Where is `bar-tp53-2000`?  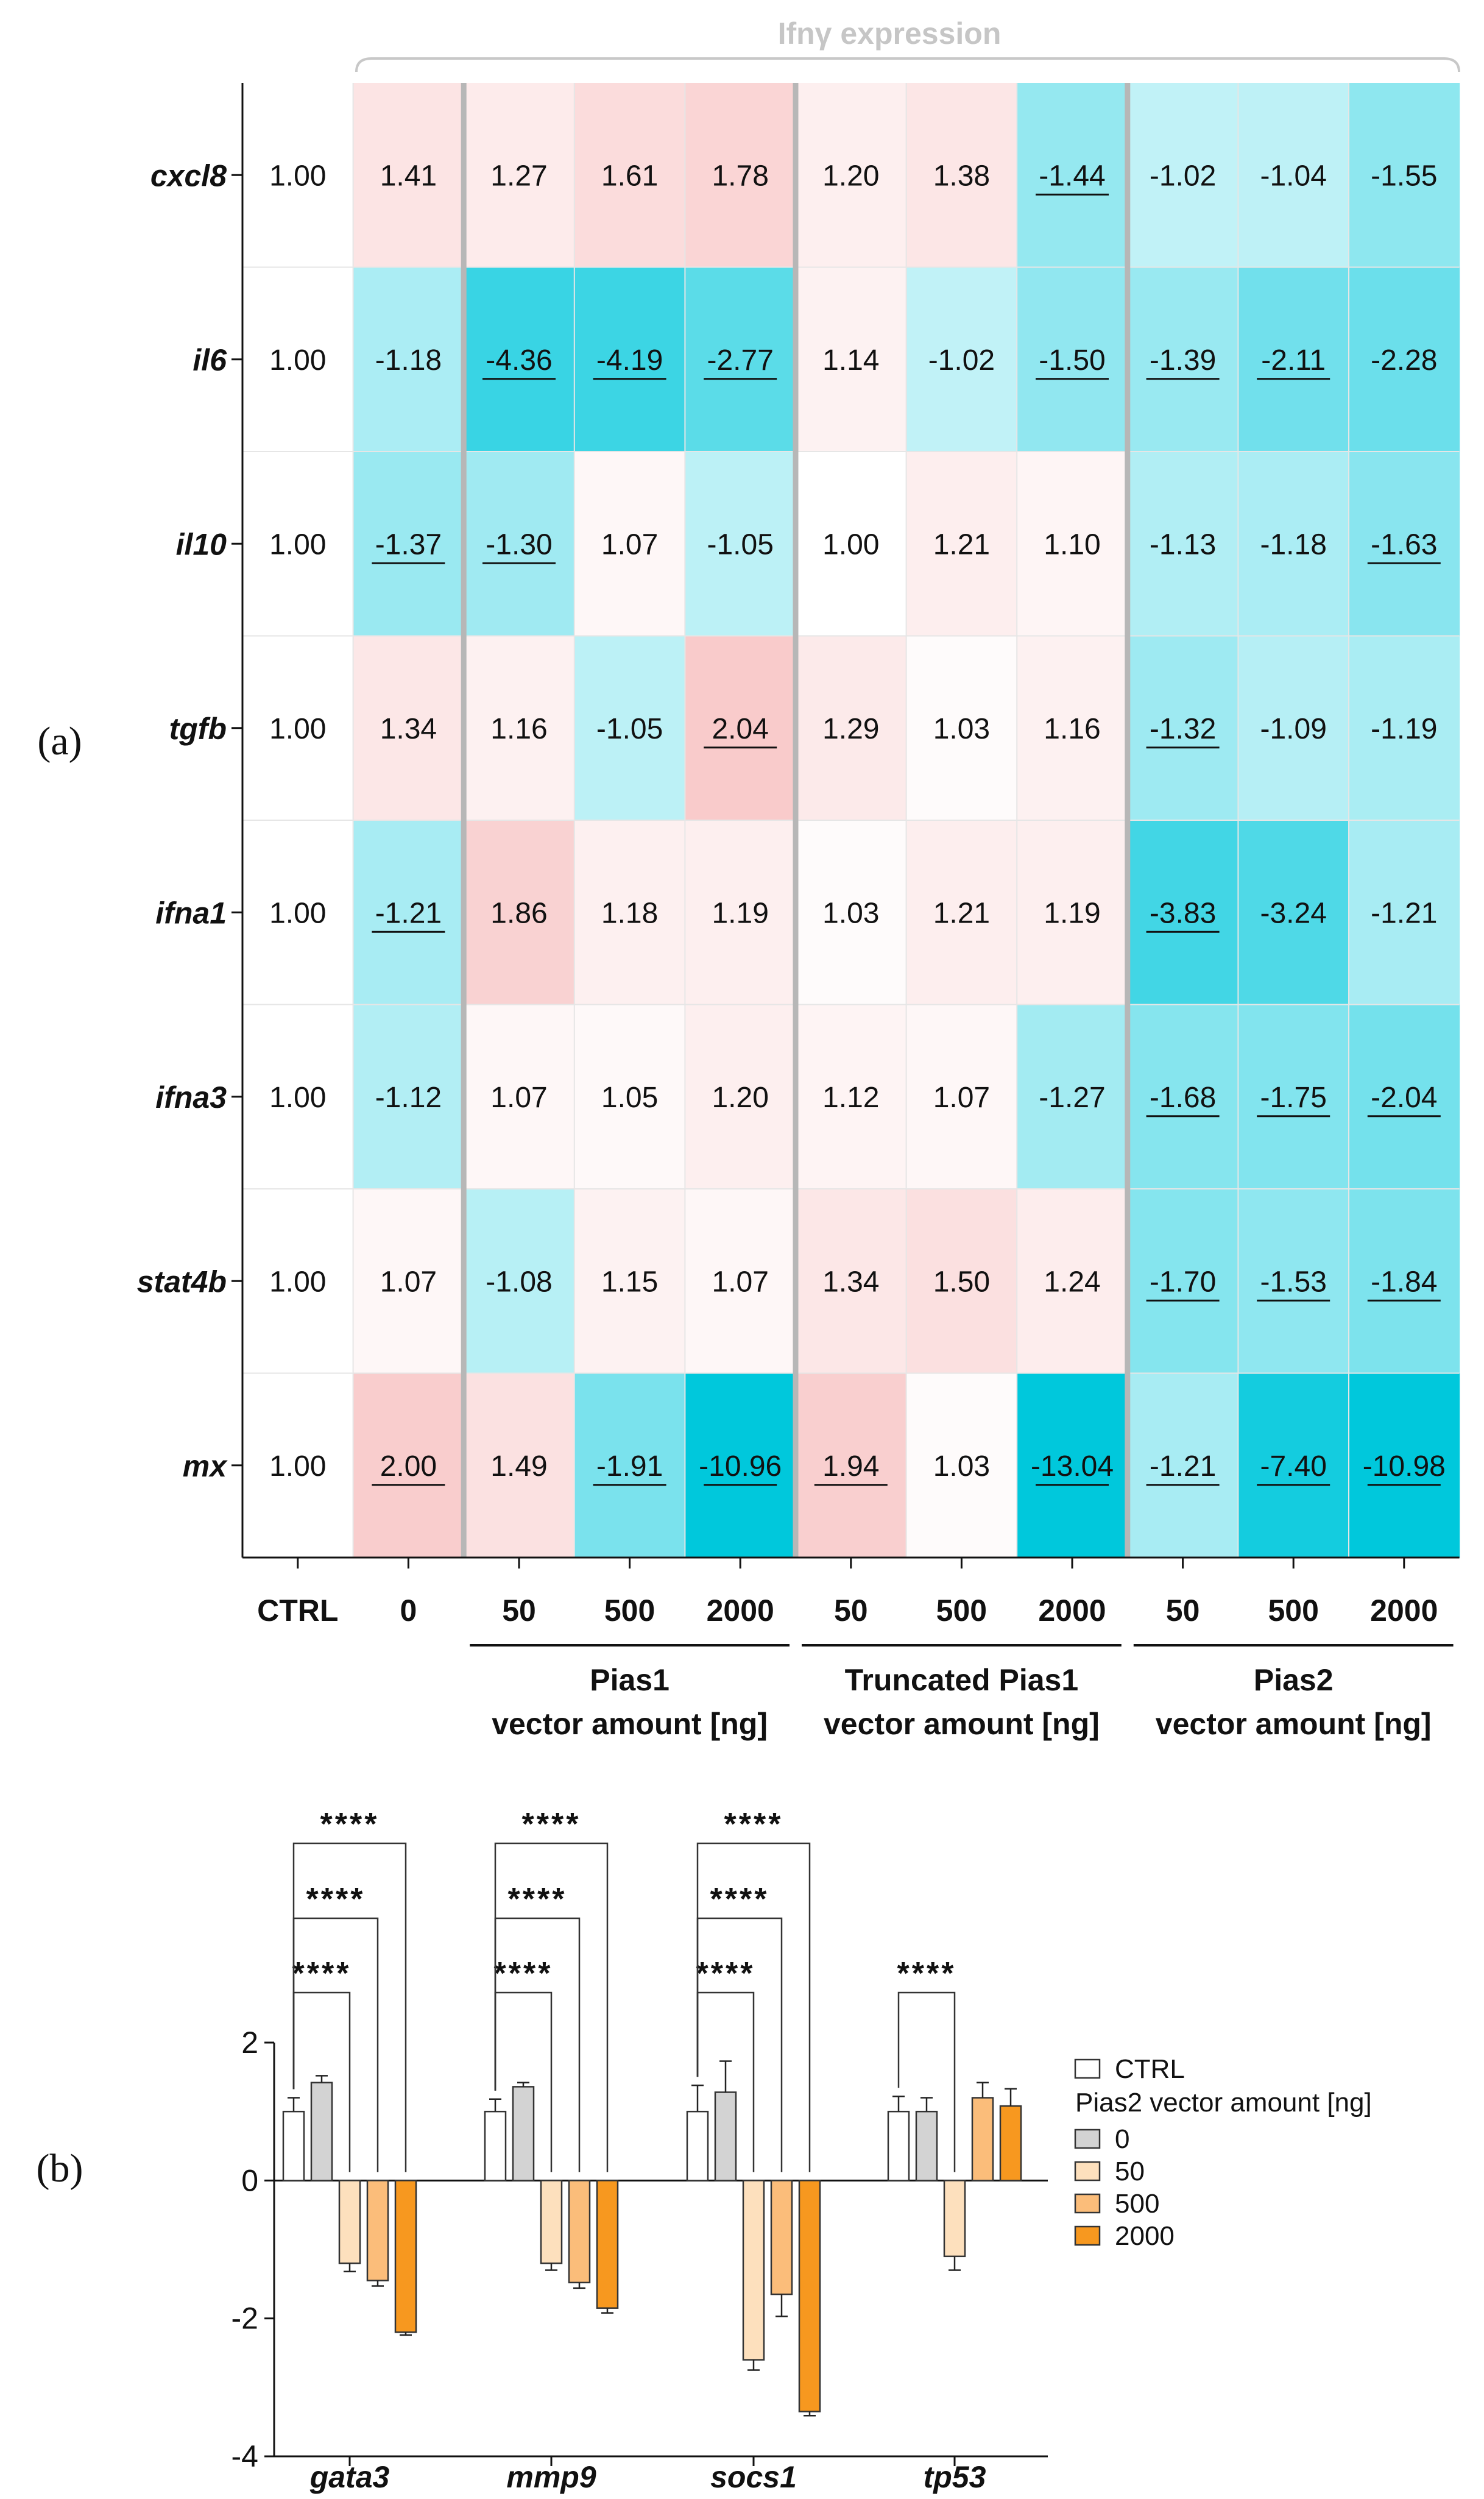
bar-tp53-2000 is located at coordinates (1010, 2143).